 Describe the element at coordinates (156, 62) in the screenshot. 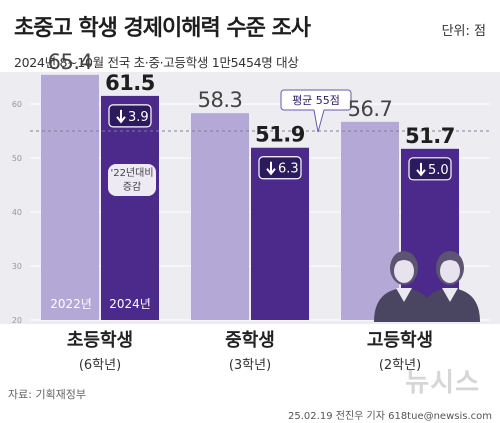

I see `subtitle: 2024년 8~10월 전국 초·중·고등학생 1만5454명 대상` at that location.